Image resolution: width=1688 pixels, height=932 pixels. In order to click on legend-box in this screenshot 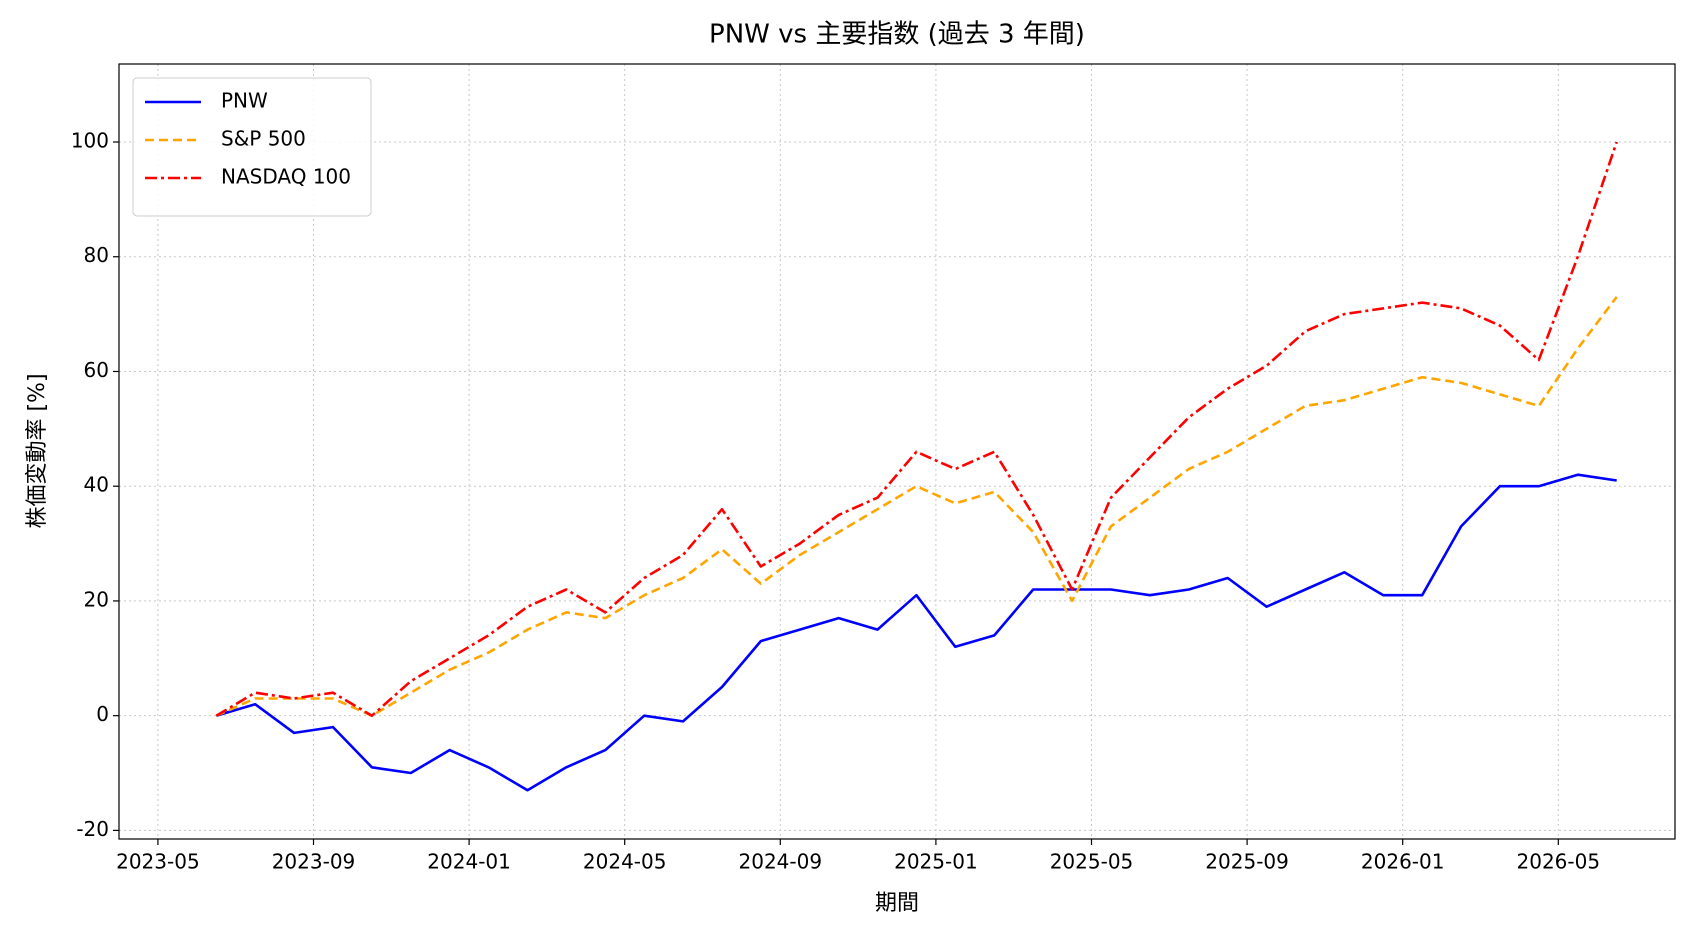, I will do `click(252, 147)`.